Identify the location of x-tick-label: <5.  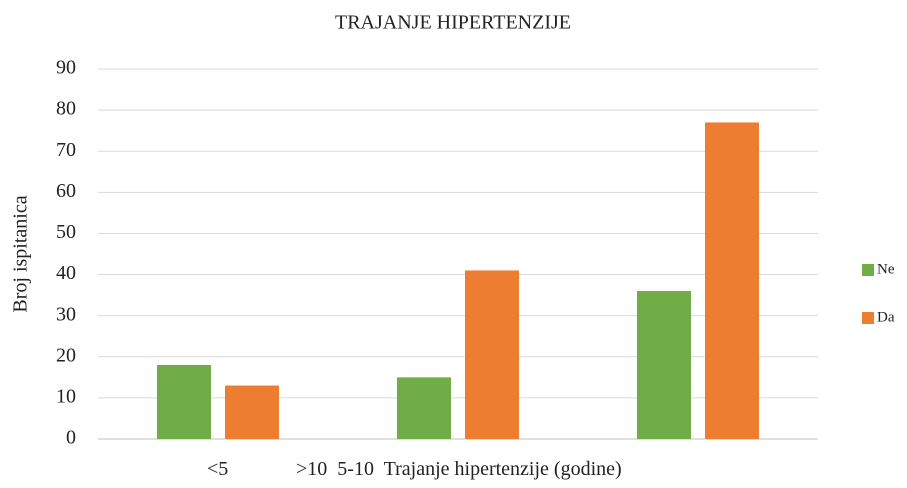
(217, 469).